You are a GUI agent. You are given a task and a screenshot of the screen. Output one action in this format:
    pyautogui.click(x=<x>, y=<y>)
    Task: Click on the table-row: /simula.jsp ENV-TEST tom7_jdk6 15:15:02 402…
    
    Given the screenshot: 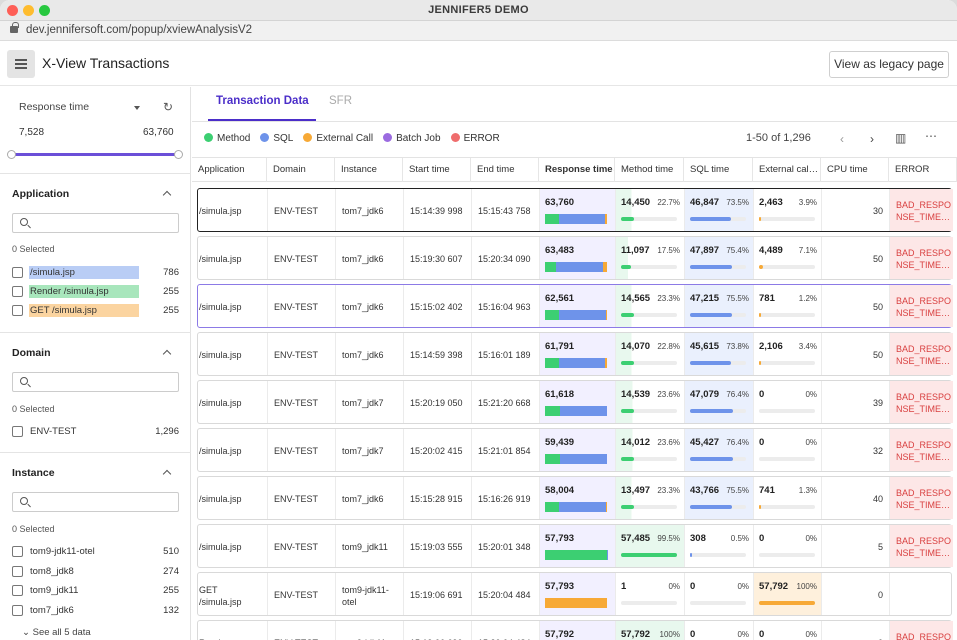 What is the action you would take?
    pyautogui.click(x=575, y=306)
    